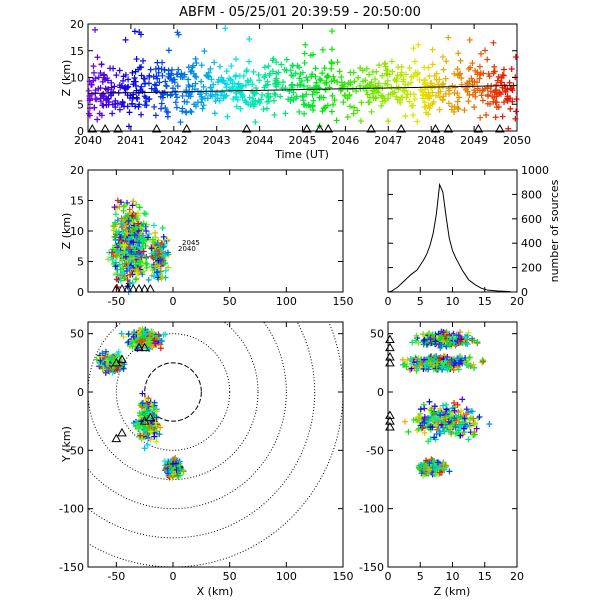 The width and height of the screenshot is (600, 600). What do you see at coordinates (286, 576) in the screenshot?
I see `x-tick-label: 100` at bounding box center [286, 576].